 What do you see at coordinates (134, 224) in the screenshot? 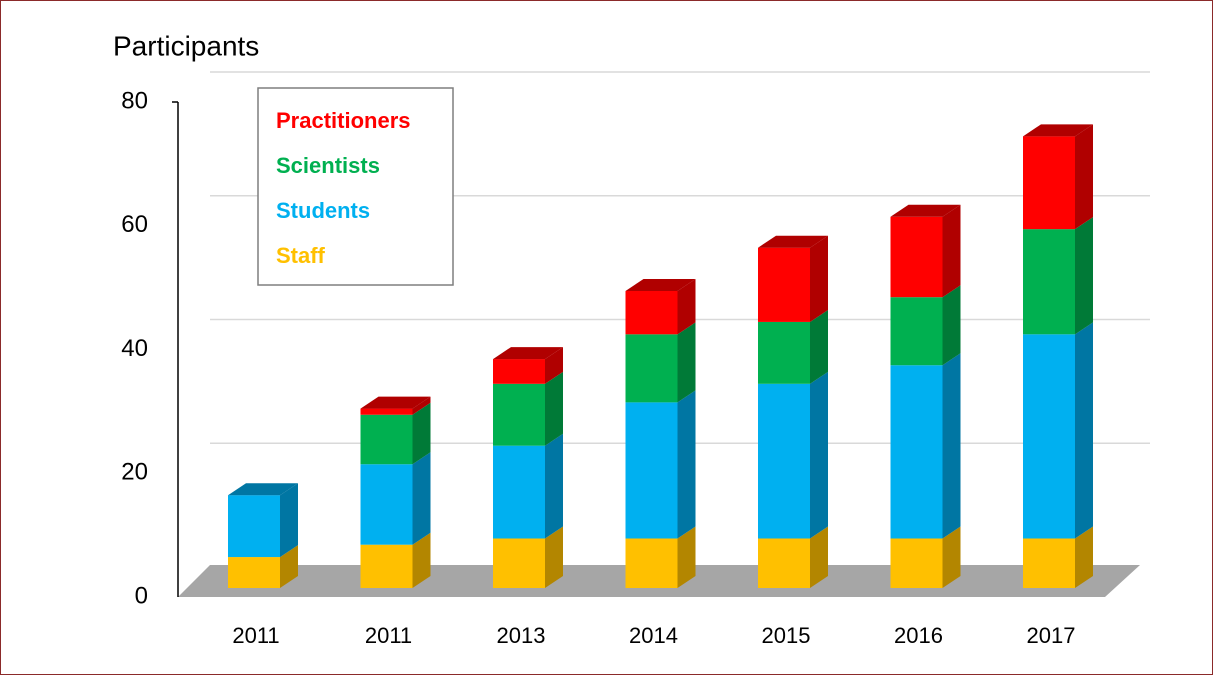
I see `y-tick-label: 60` at bounding box center [134, 224].